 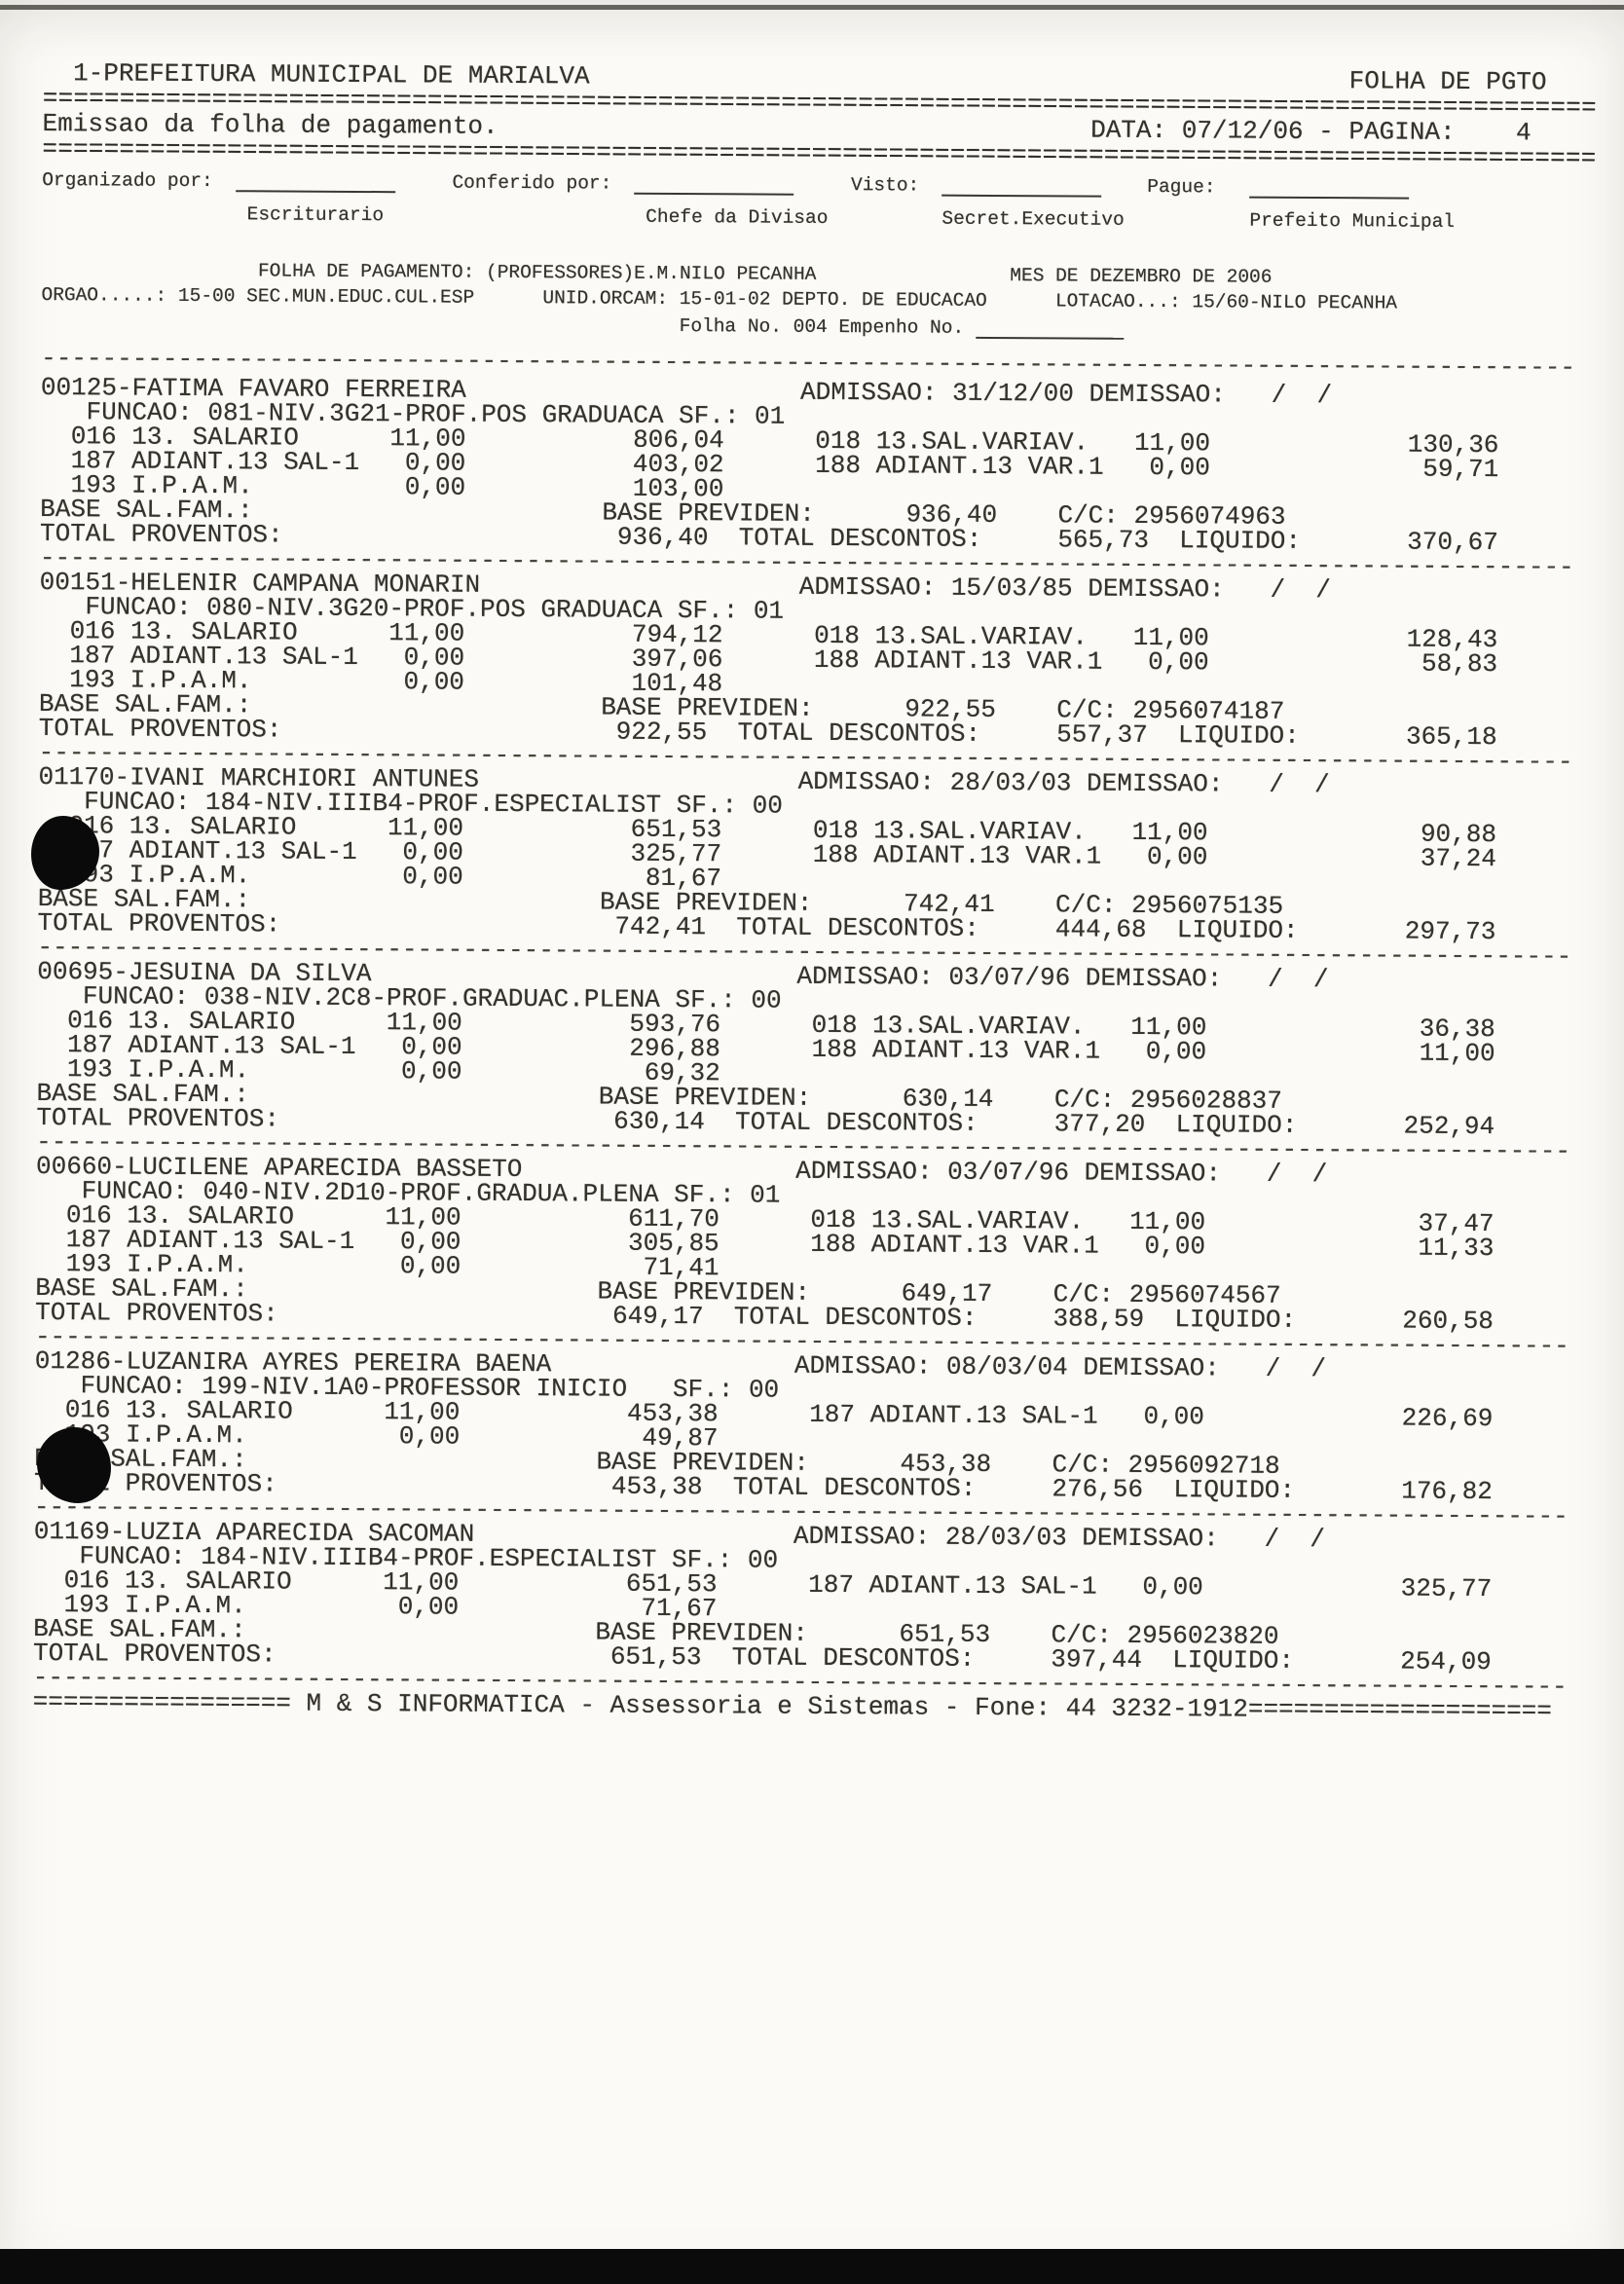 What do you see at coordinates (326, 296) in the screenshot?
I see `orgao-value: 15-00 SEC.MUN.EDUC.CUL.ESP` at bounding box center [326, 296].